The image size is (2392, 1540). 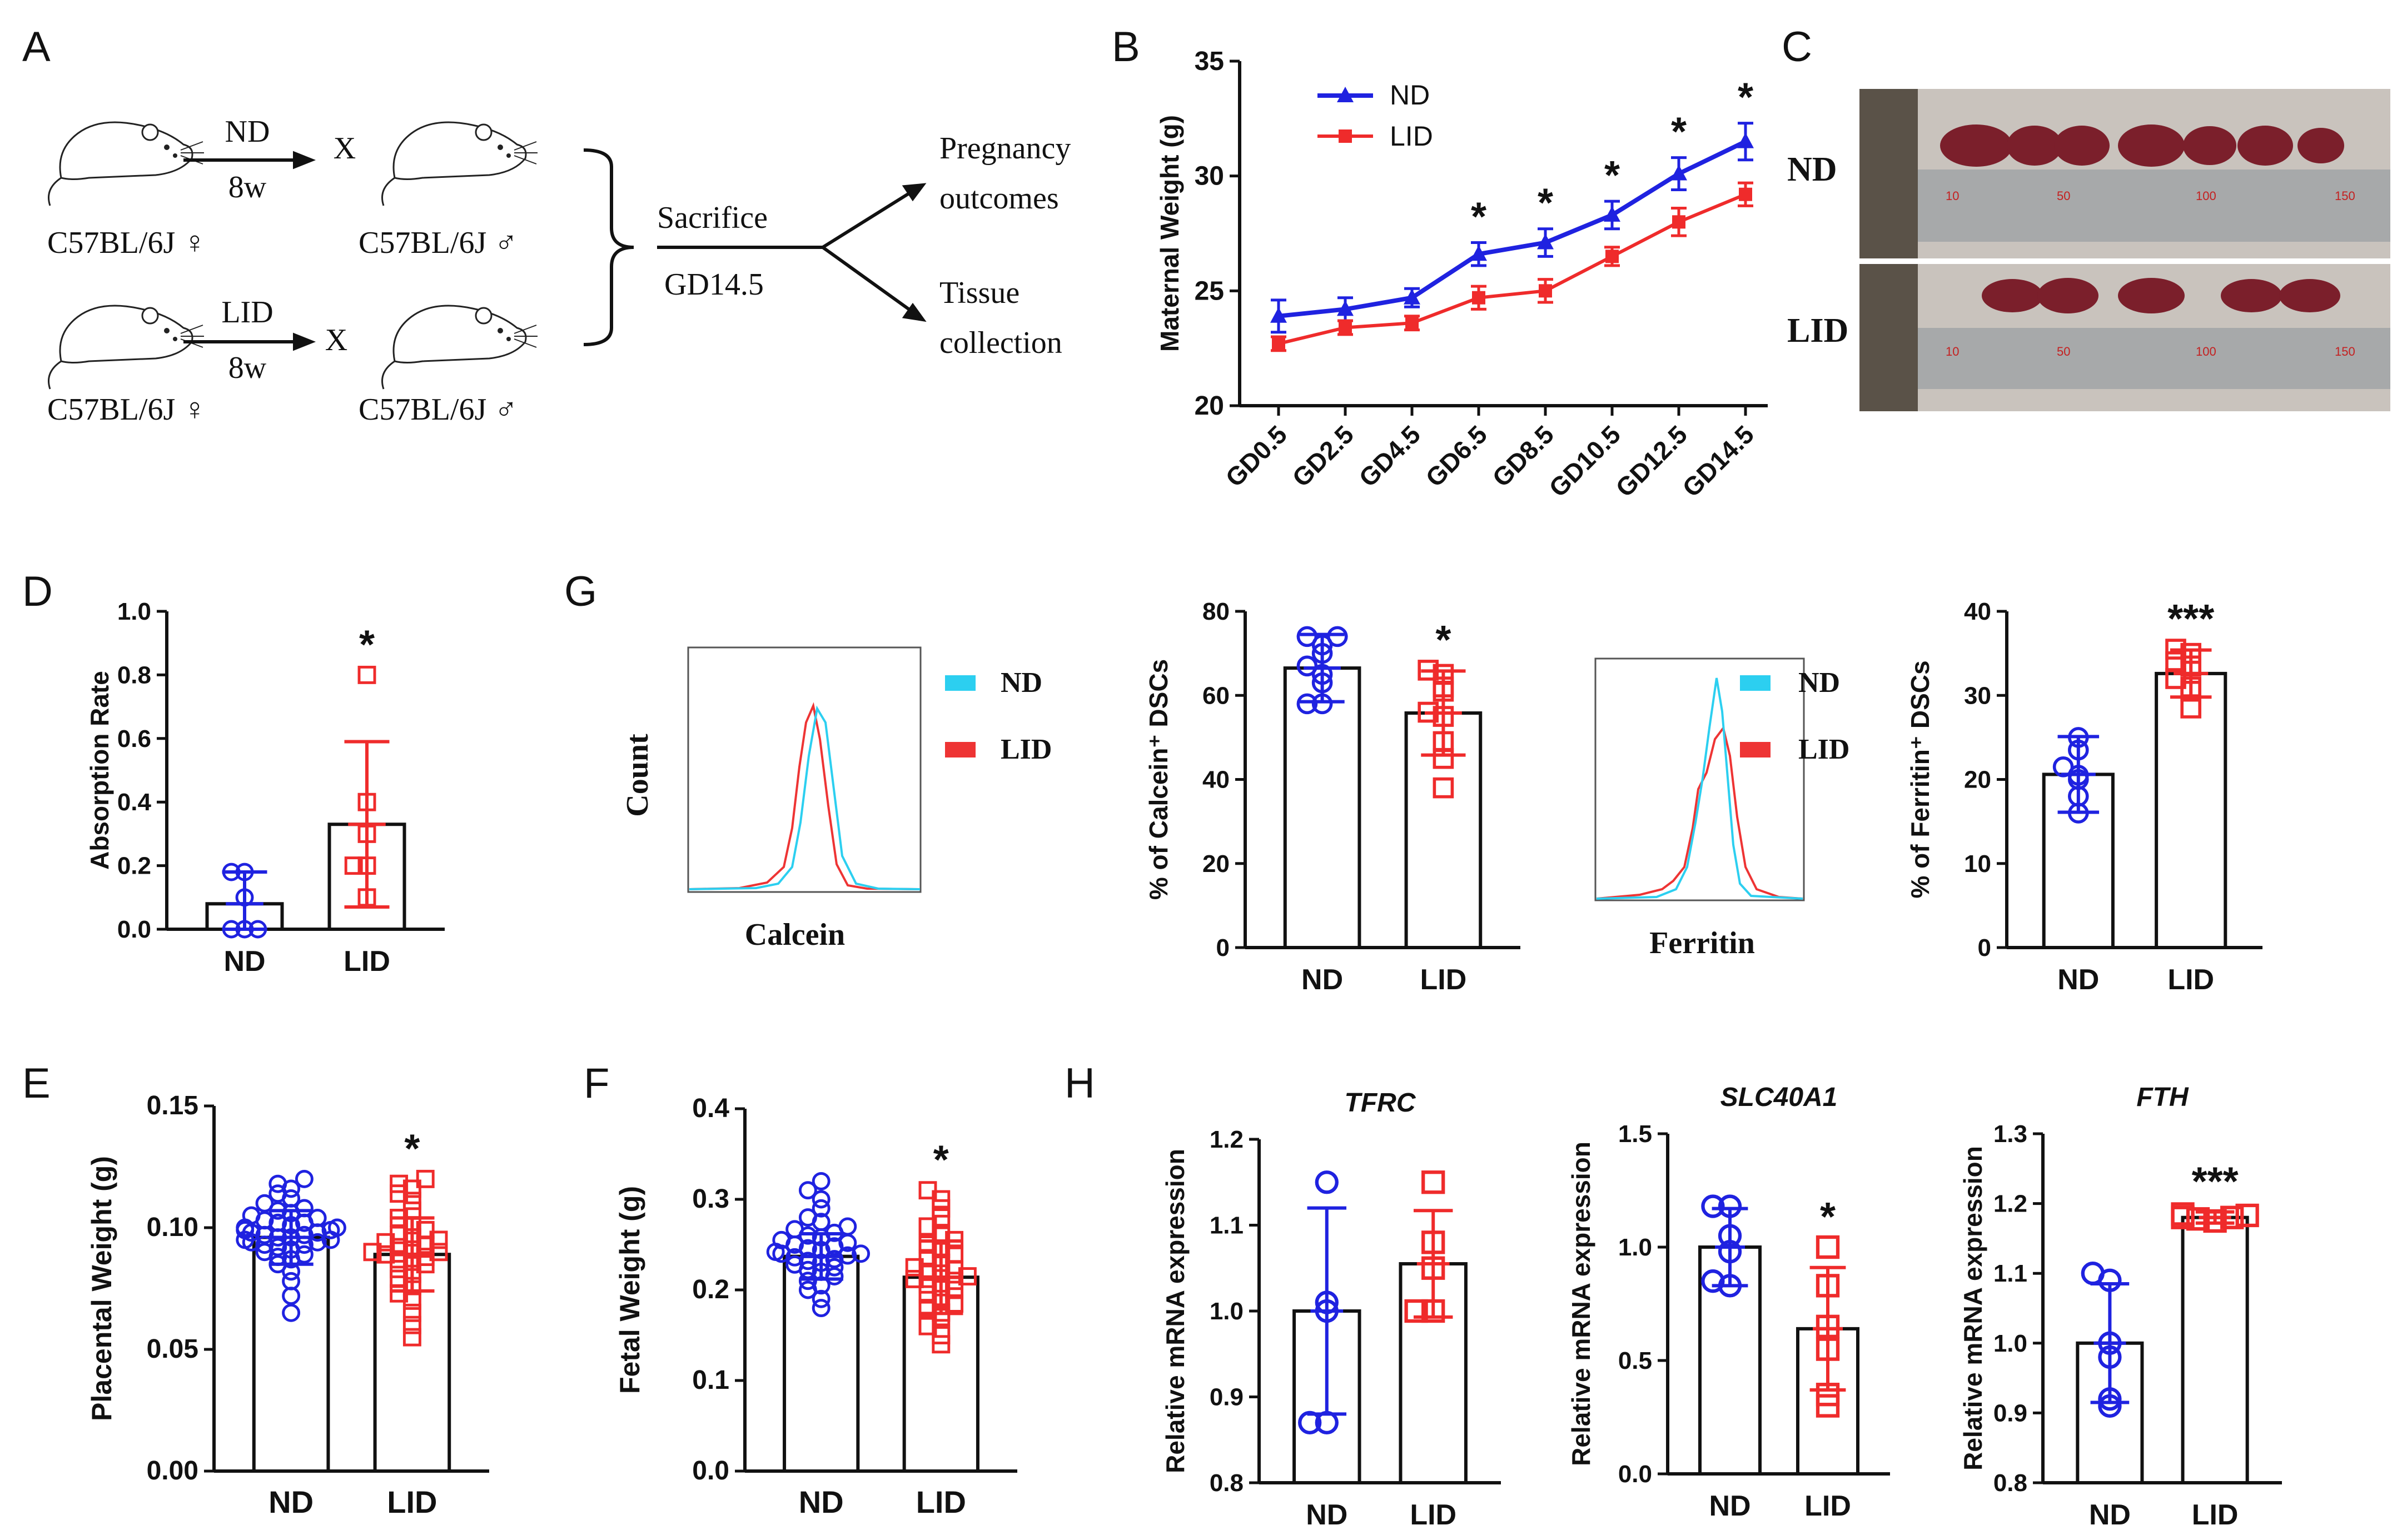 What do you see at coordinates (1818, 331) in the screenshot?
I see `photo-row-label-lid: LID` at bounding box center [1818, 331].